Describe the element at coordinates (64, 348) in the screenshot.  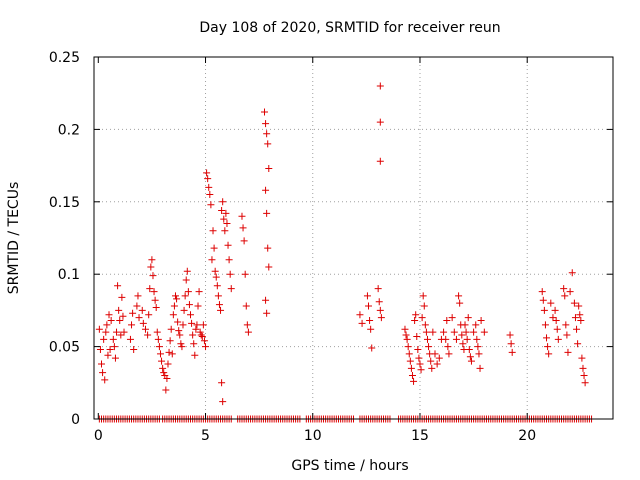
I see `y-tick-label: 0.05` at that location.